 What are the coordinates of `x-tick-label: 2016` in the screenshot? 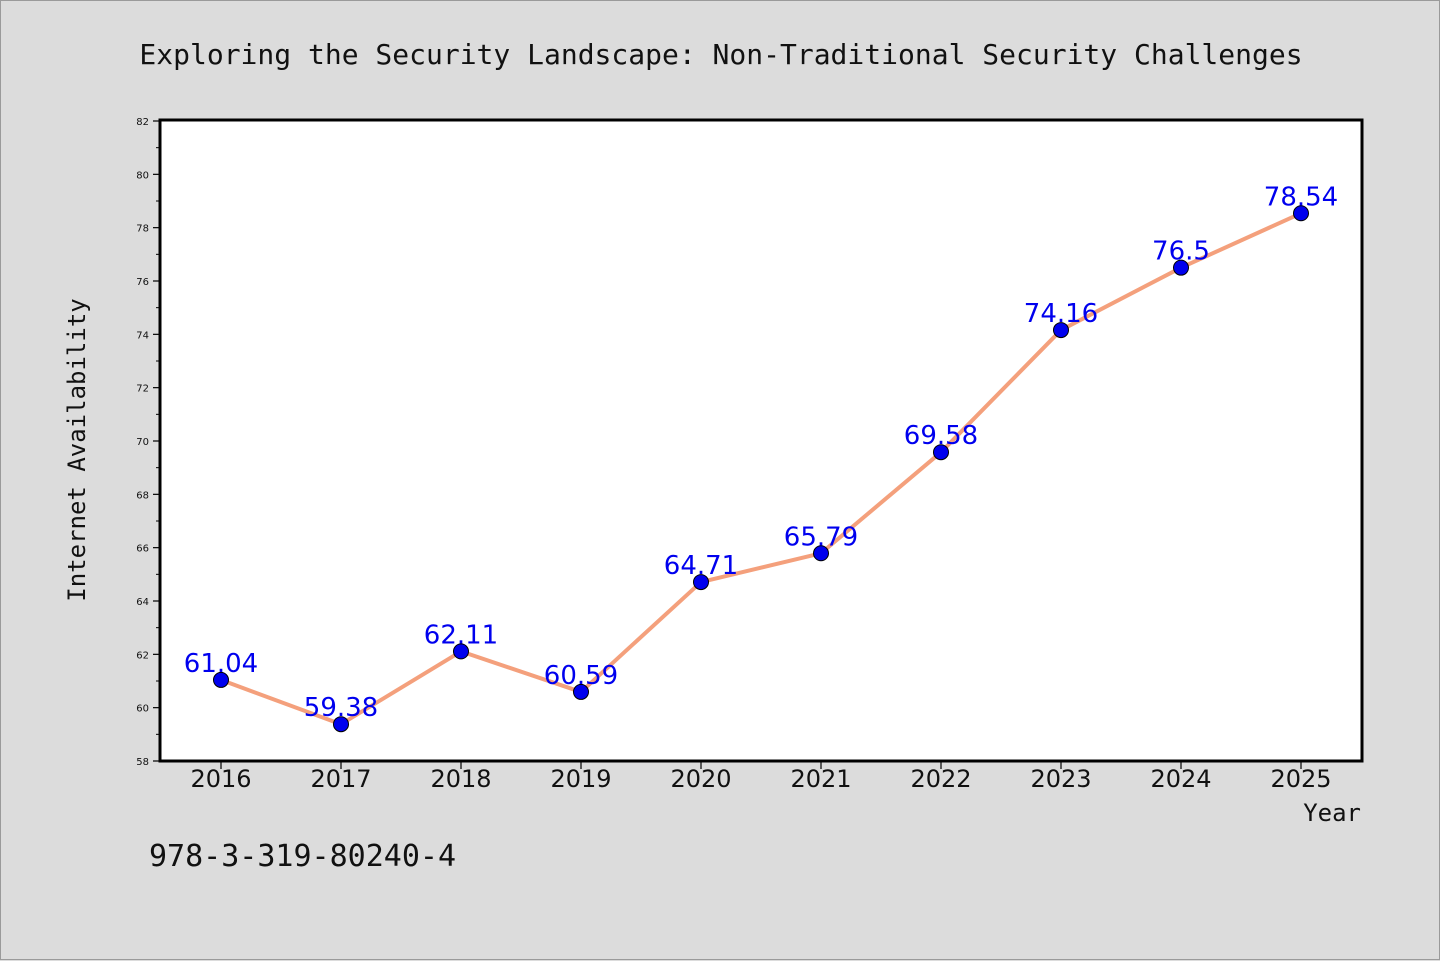 It's located at (220, 779).